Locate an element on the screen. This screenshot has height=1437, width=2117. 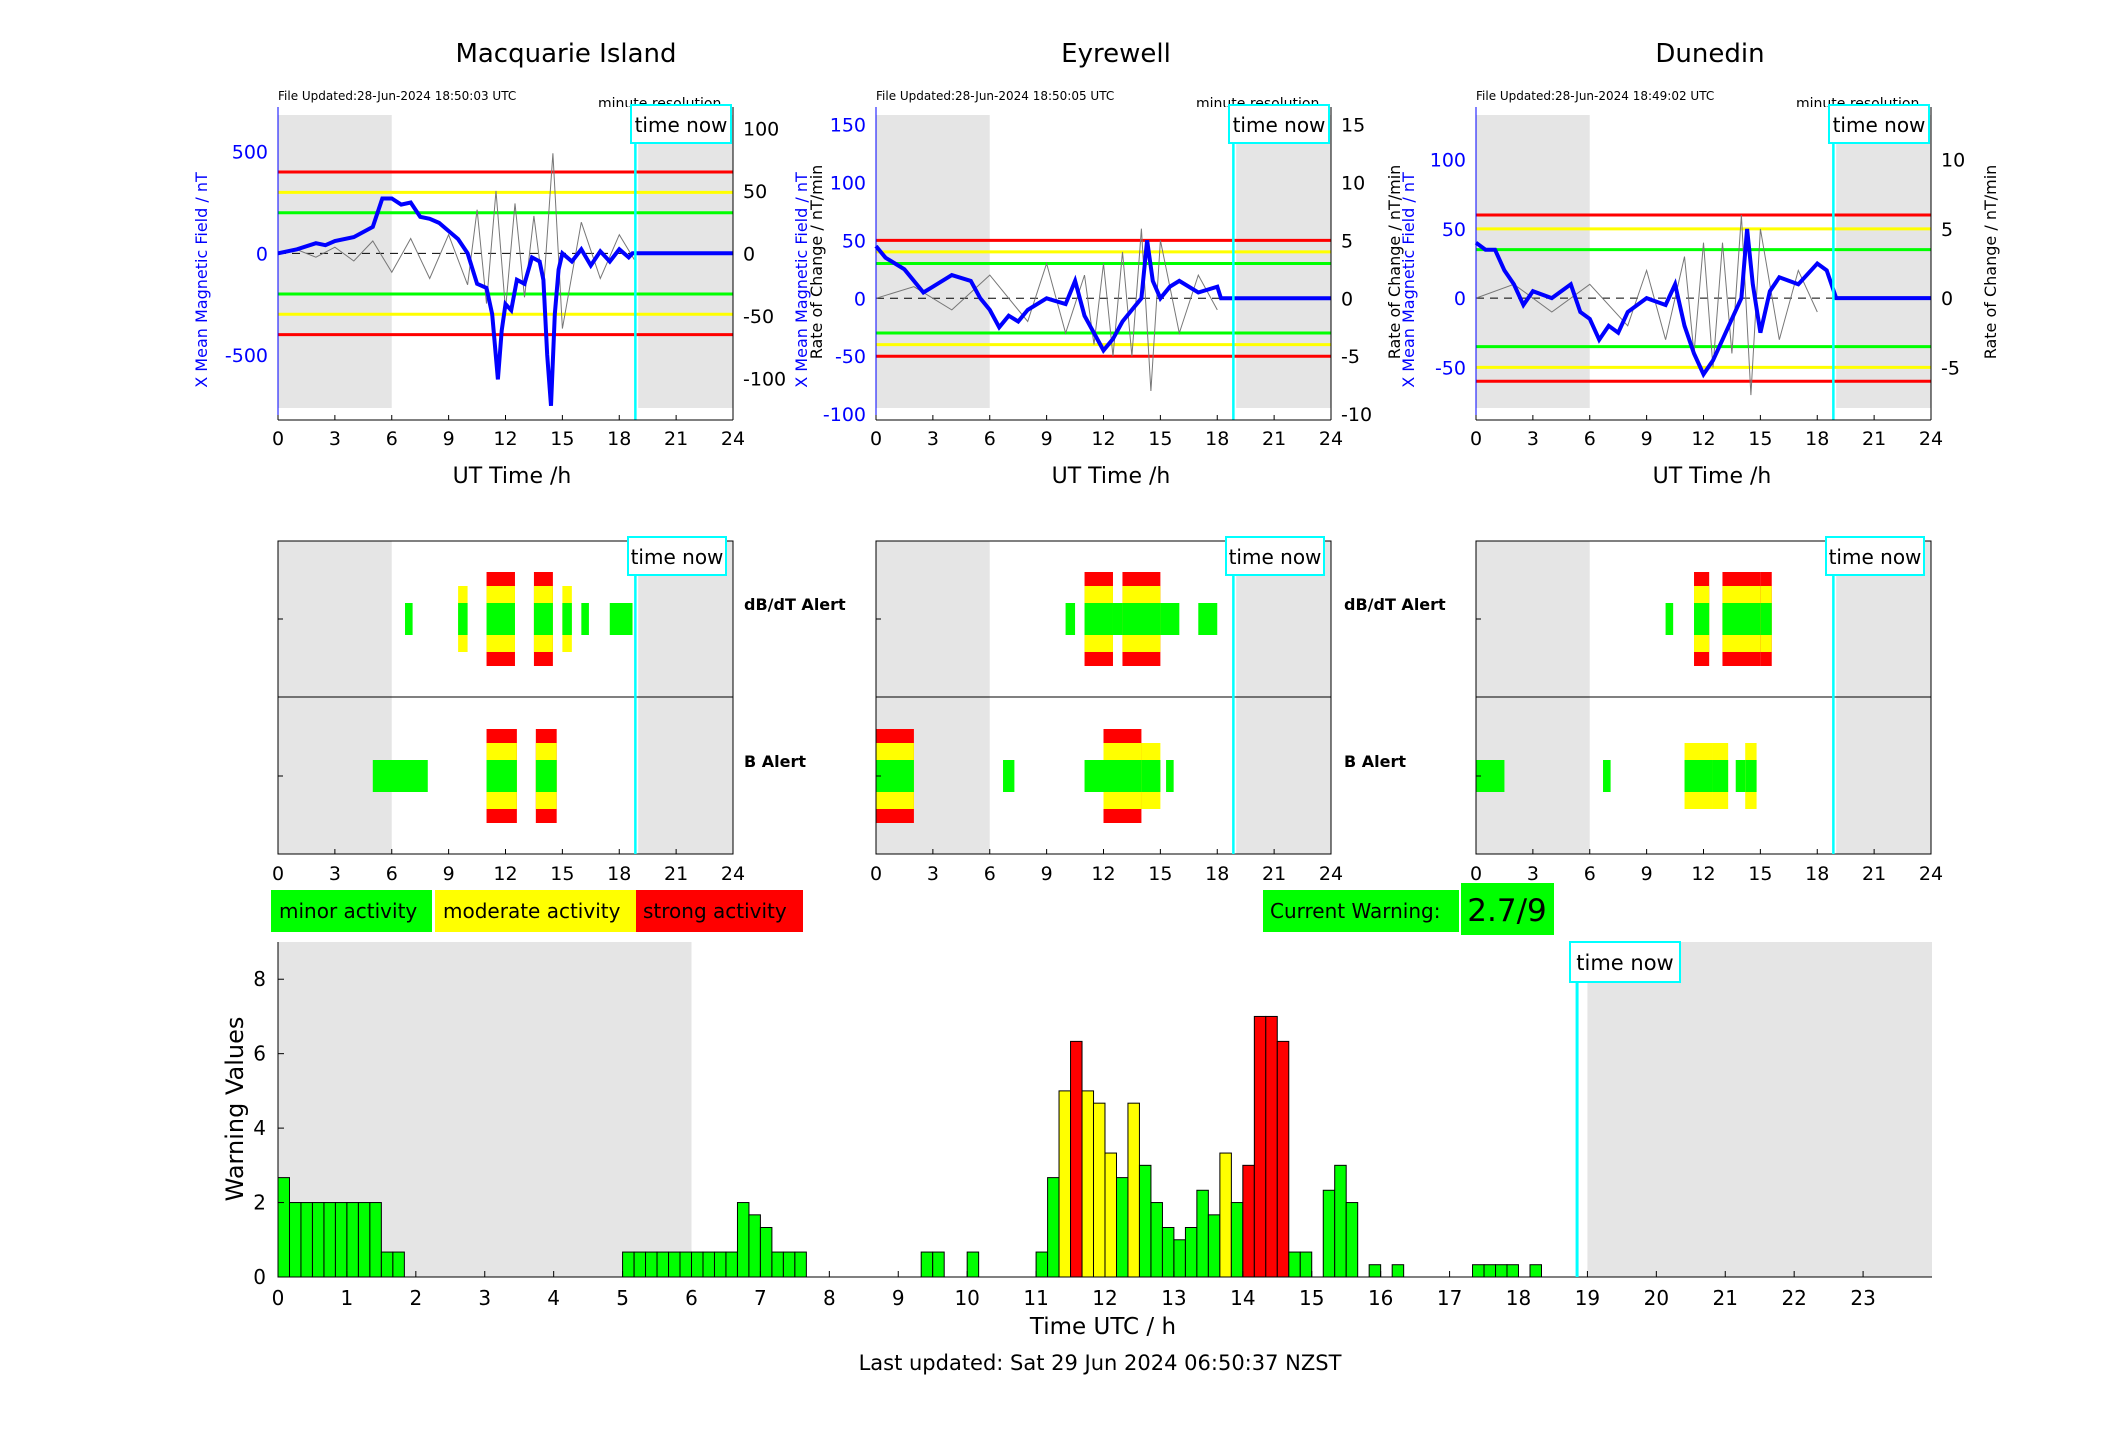
xlabel-macquarie: UT Time /h is located at coordinates (512, 476).